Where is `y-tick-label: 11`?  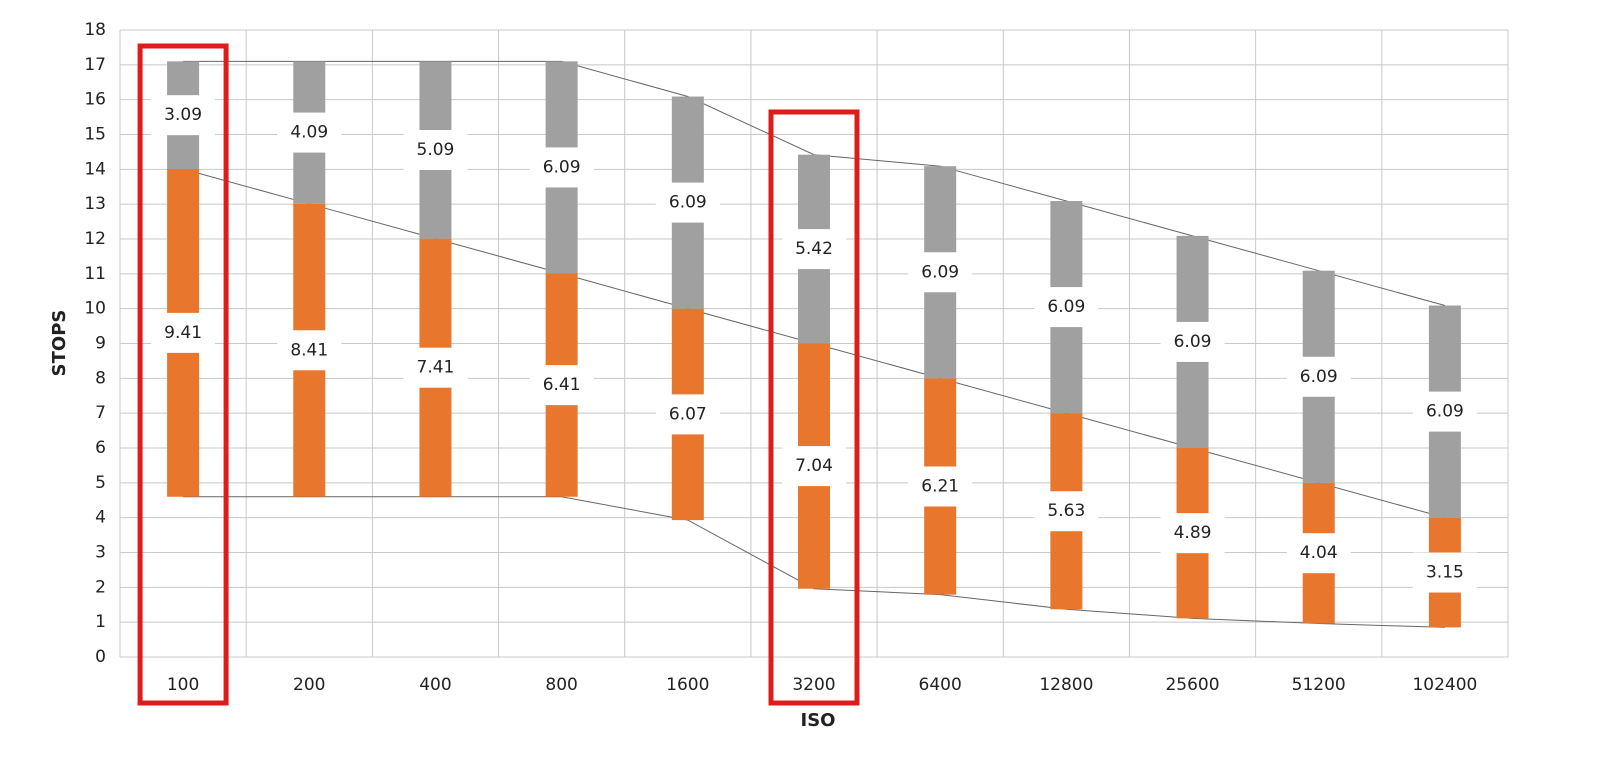 y-tick-label: 11 is located at coordinates (95, 274).